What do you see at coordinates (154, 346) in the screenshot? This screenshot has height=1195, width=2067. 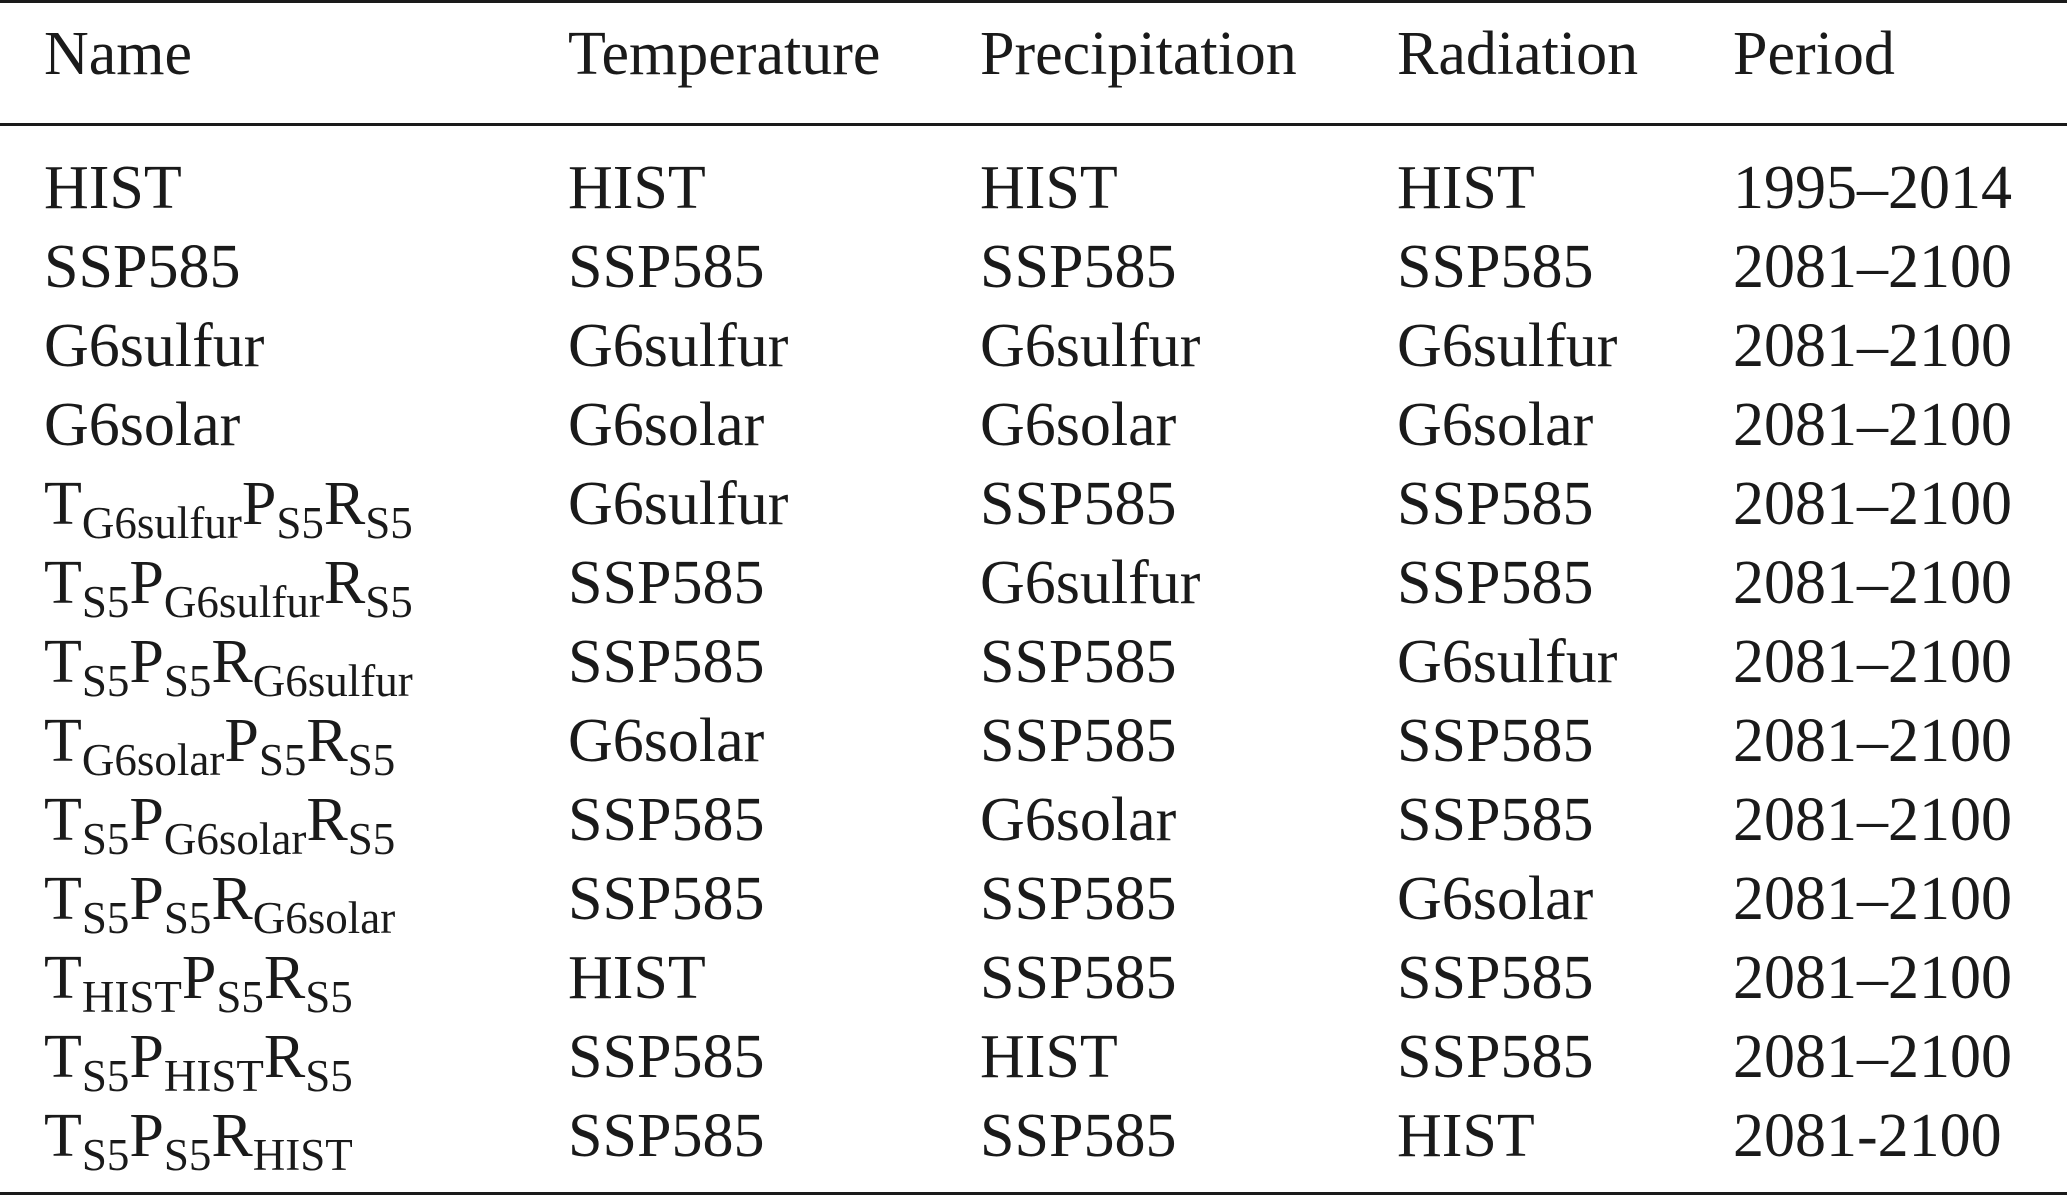 I see `name-symbol: G6sulfur` at bounding box center [154, 346].